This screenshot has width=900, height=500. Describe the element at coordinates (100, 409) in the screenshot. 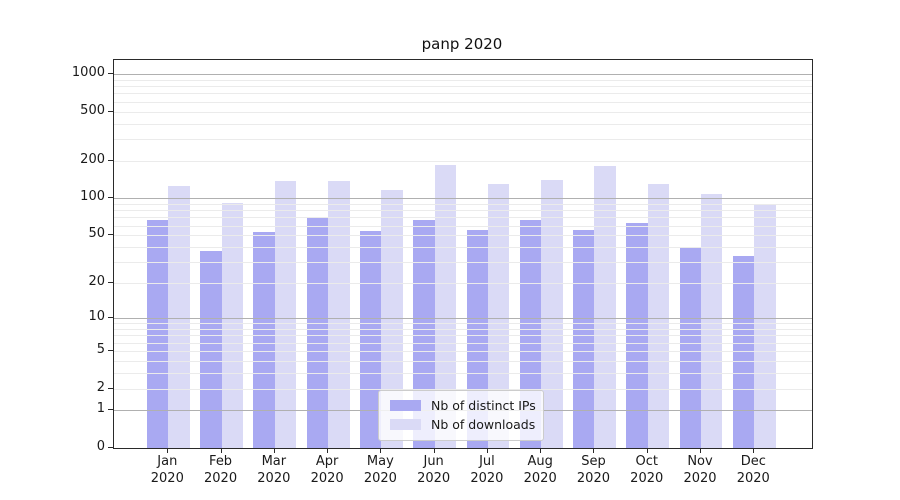

I see `y-tick-label: 1` at that location.